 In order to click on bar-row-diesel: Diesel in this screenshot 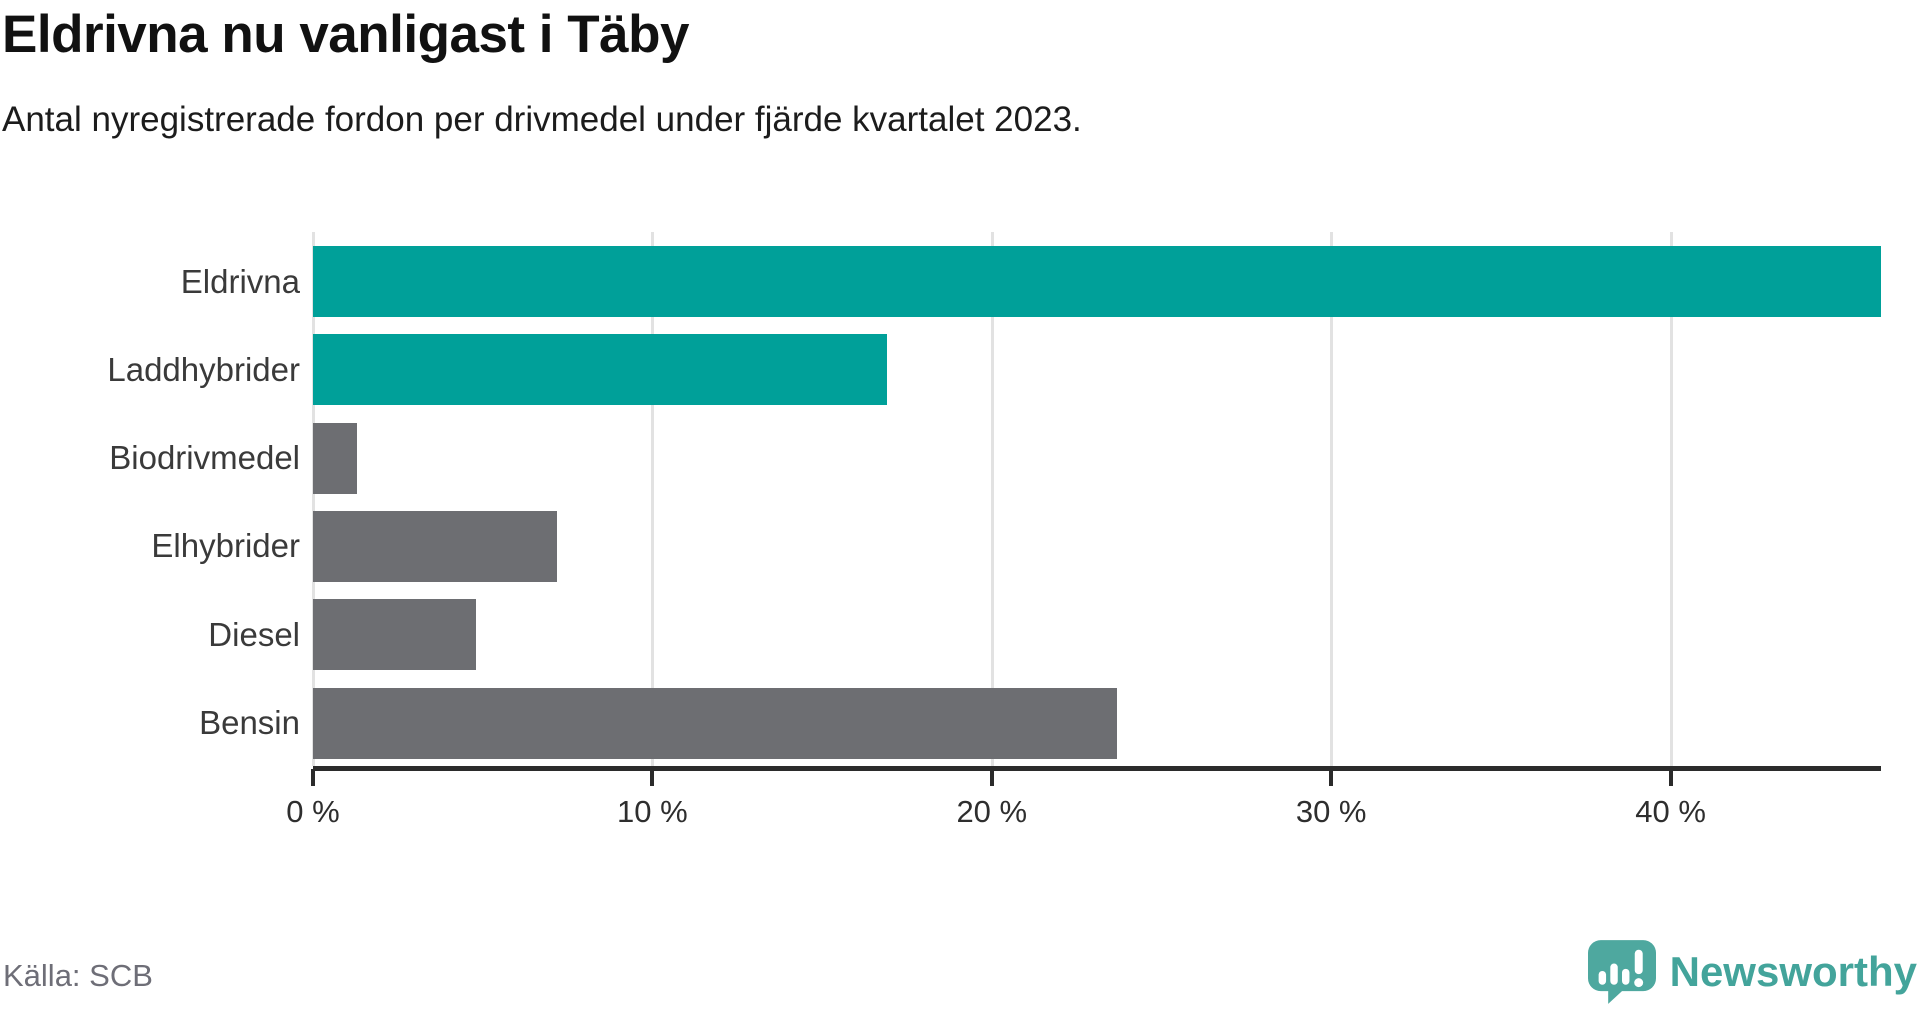, I will do `click(1044, 635)`.